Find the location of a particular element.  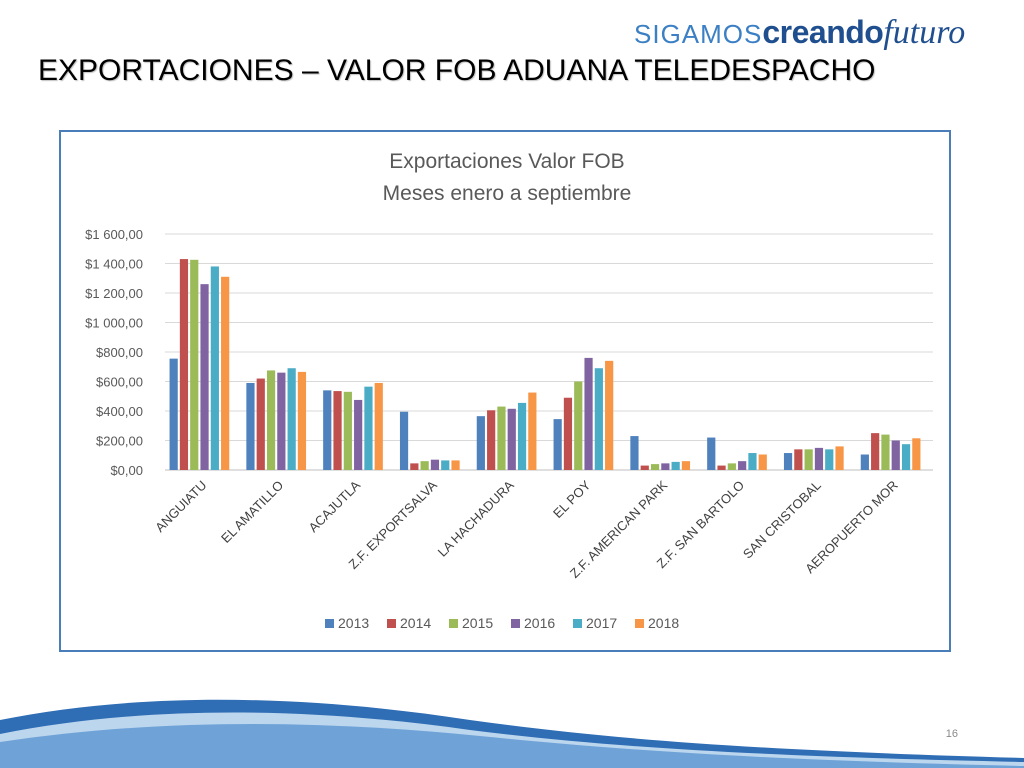

legend-label-2018: 2018 is located at coordinates (663, 623).